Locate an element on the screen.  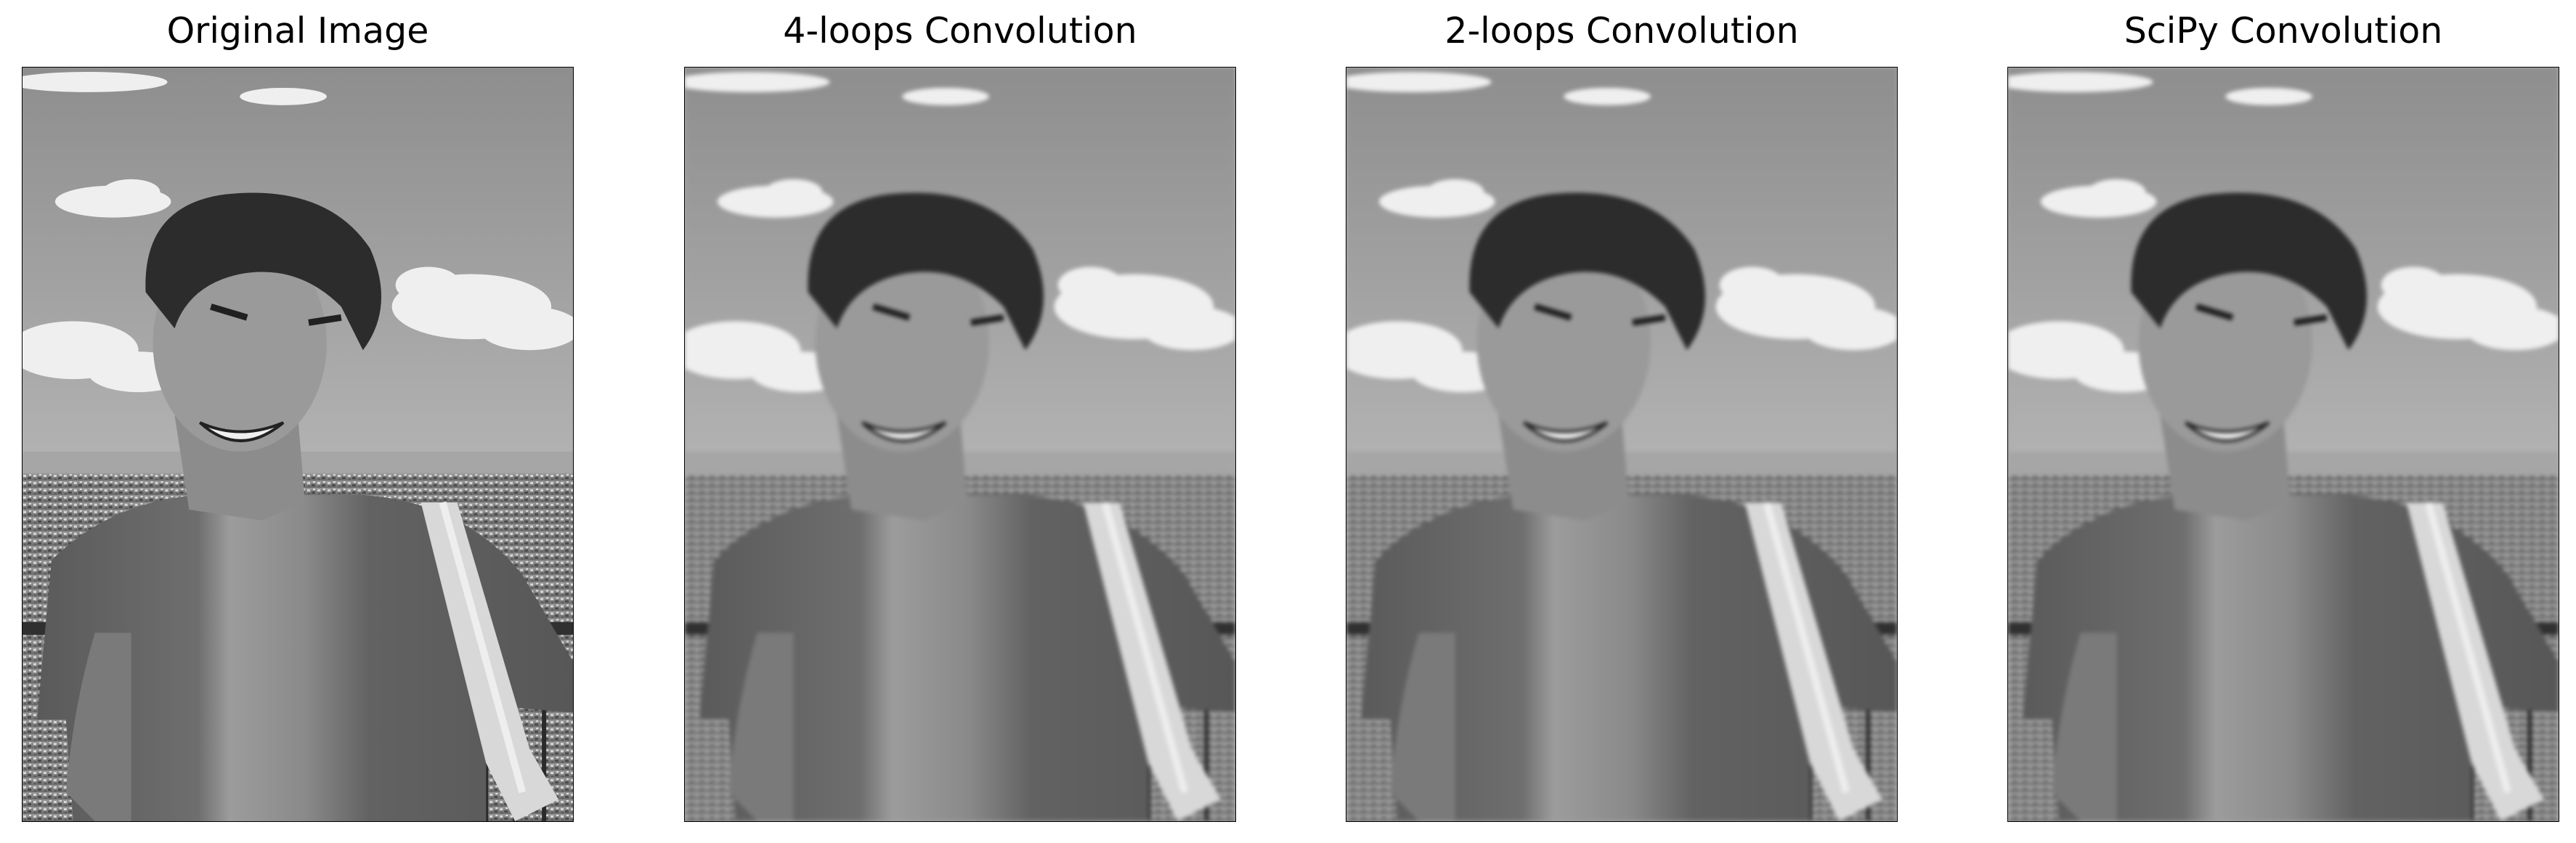
panel-title: Original Image is located at coordinates (297, 31).